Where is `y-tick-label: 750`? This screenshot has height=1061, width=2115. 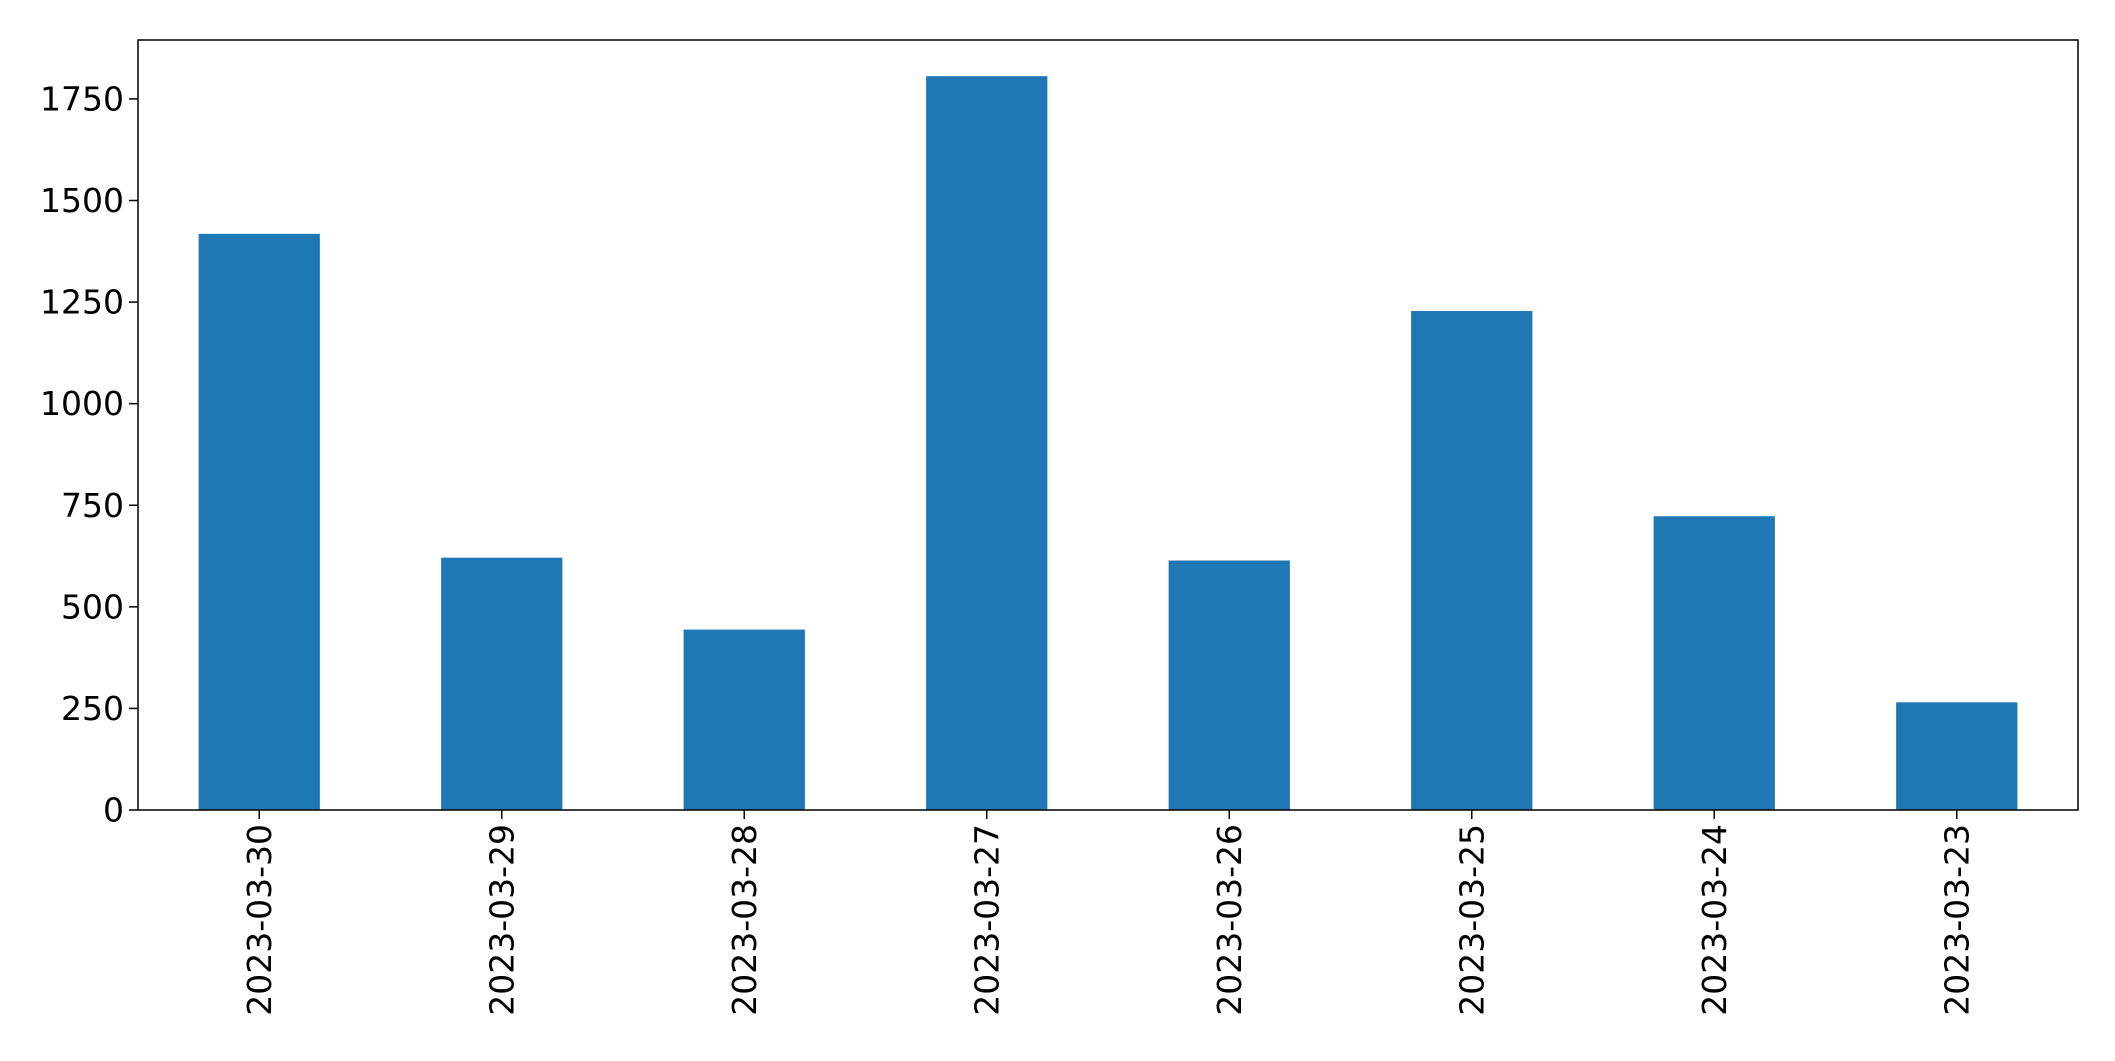
y-tick-label: 750 is located at coordinates (92, 505).